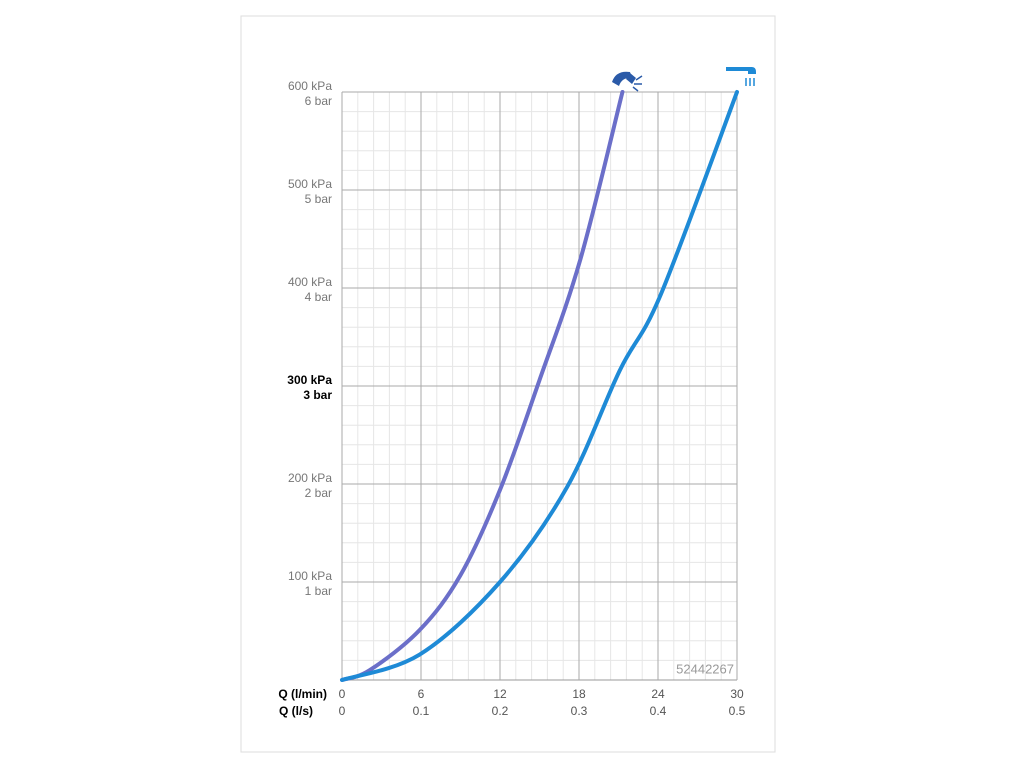 The image size is (1024, 768). I want to click on x-tick-label: 24, so click(658, 694).